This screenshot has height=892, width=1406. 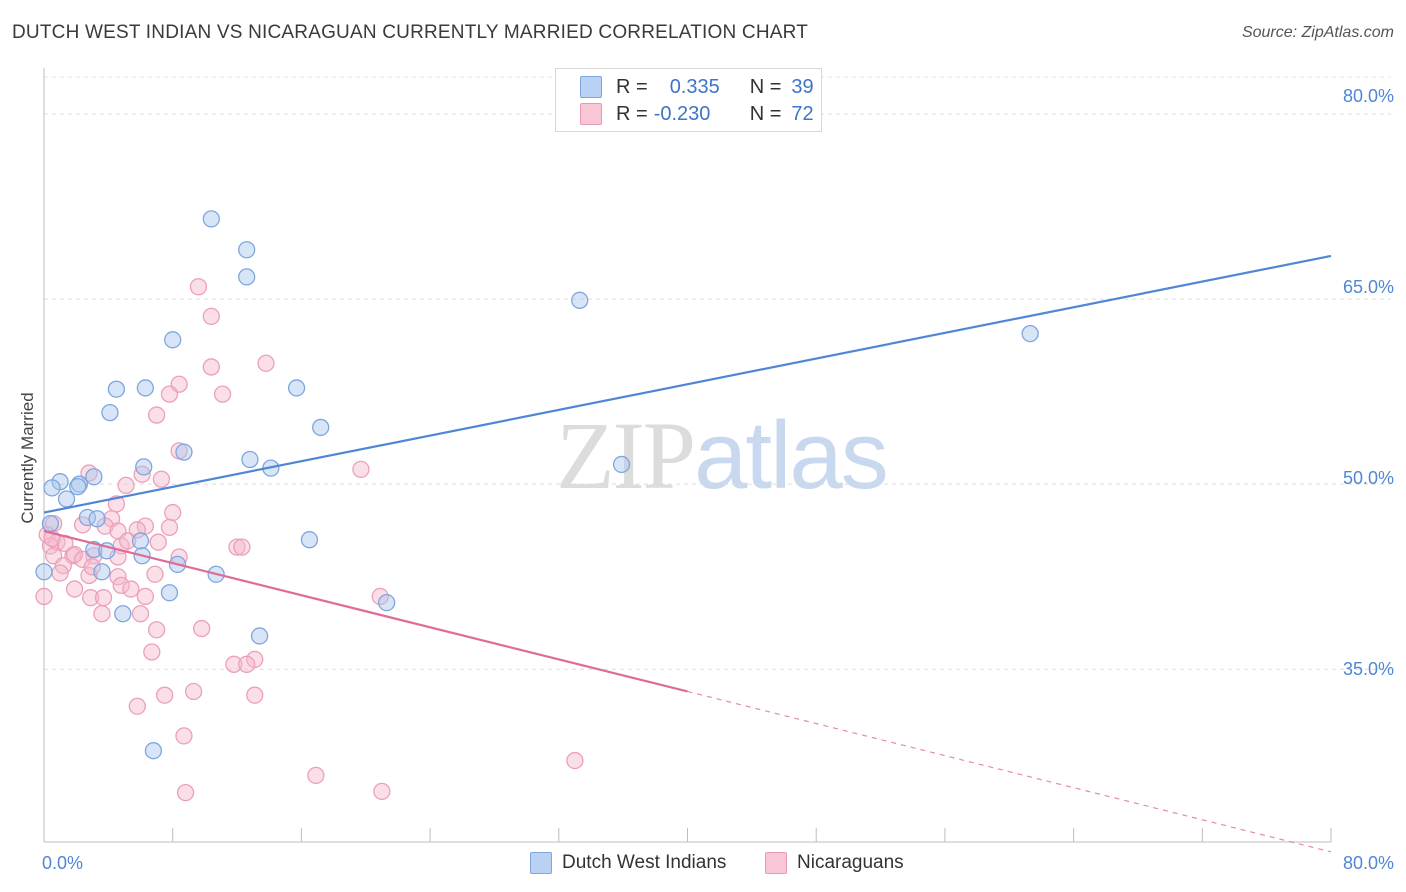 What do you see at coordinates (1368, 669) in the screenshot?
I see `y-tick-label: 35.0%` at bounding box center [1368, 669].